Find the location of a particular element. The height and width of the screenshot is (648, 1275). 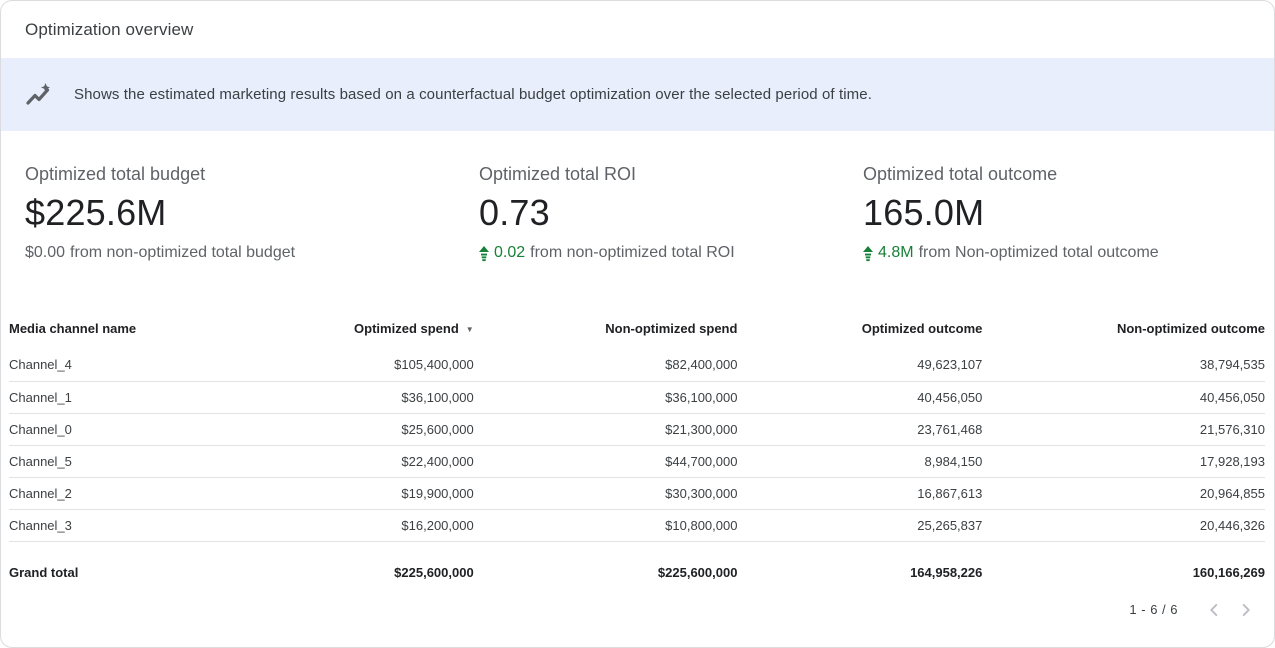

card-header: Optimization overview is located at coordinates (637, 29).